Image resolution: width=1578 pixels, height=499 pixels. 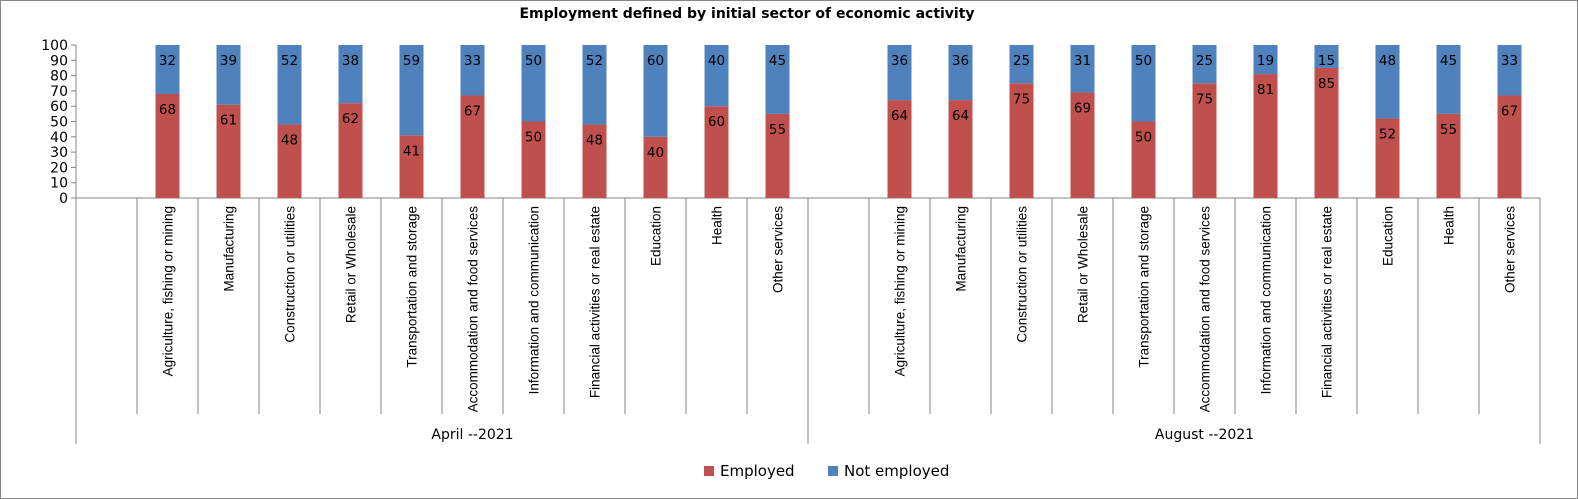 I want to click on data-label-employed: 64, so click(x=899, y=116).